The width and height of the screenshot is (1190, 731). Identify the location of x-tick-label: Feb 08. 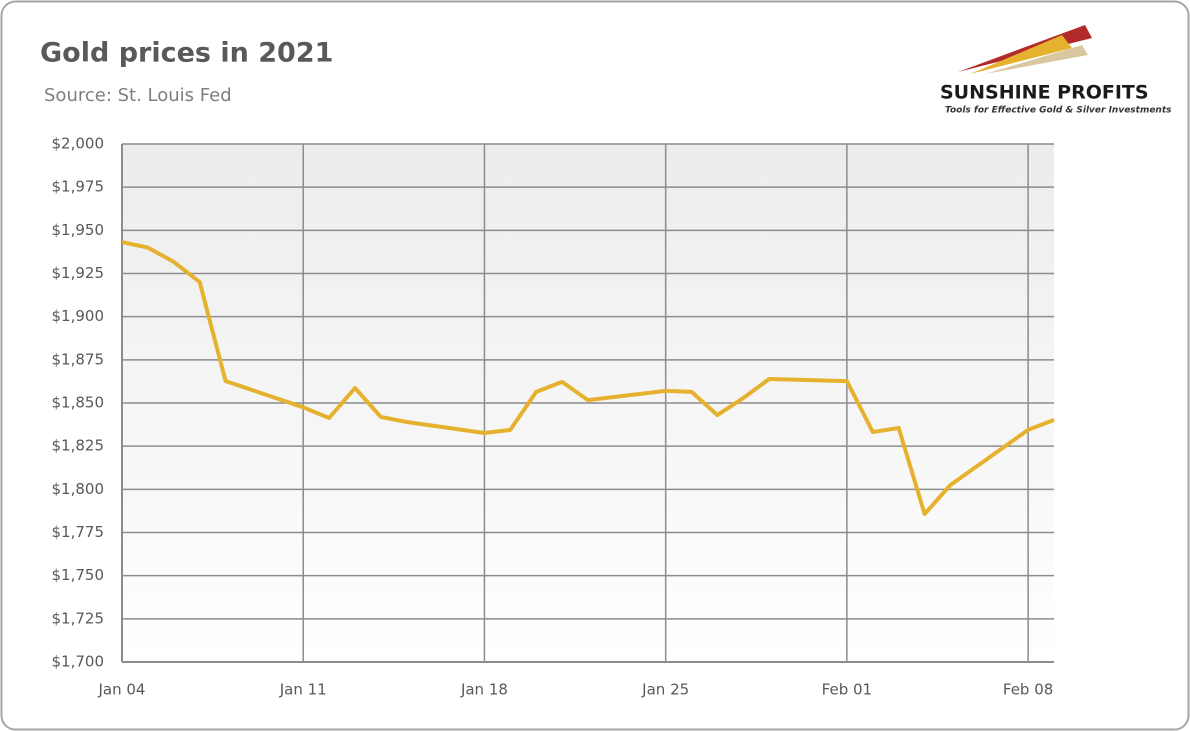
(1028, 690).